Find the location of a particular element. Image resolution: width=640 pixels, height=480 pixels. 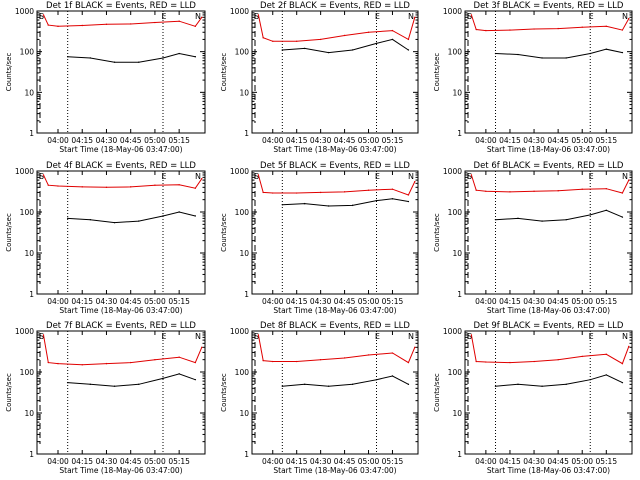

panel-title: Det 6f BLACK = Events, RED = LLD is located at coordinates (549, 166).